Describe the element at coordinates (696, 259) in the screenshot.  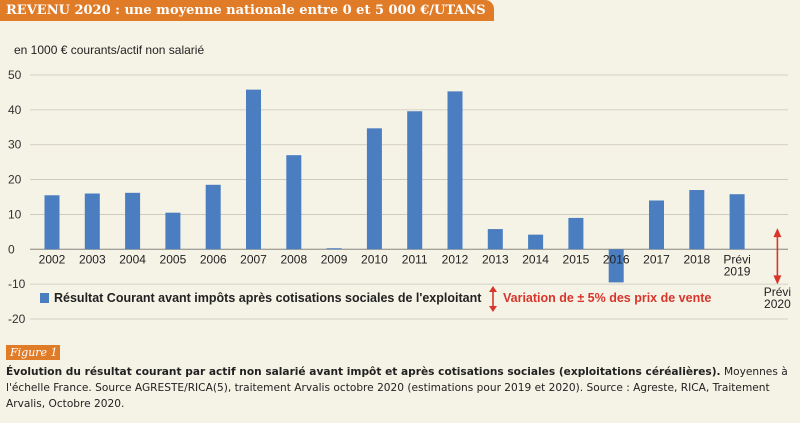
I see `x-tick-label: 2018` at that location.